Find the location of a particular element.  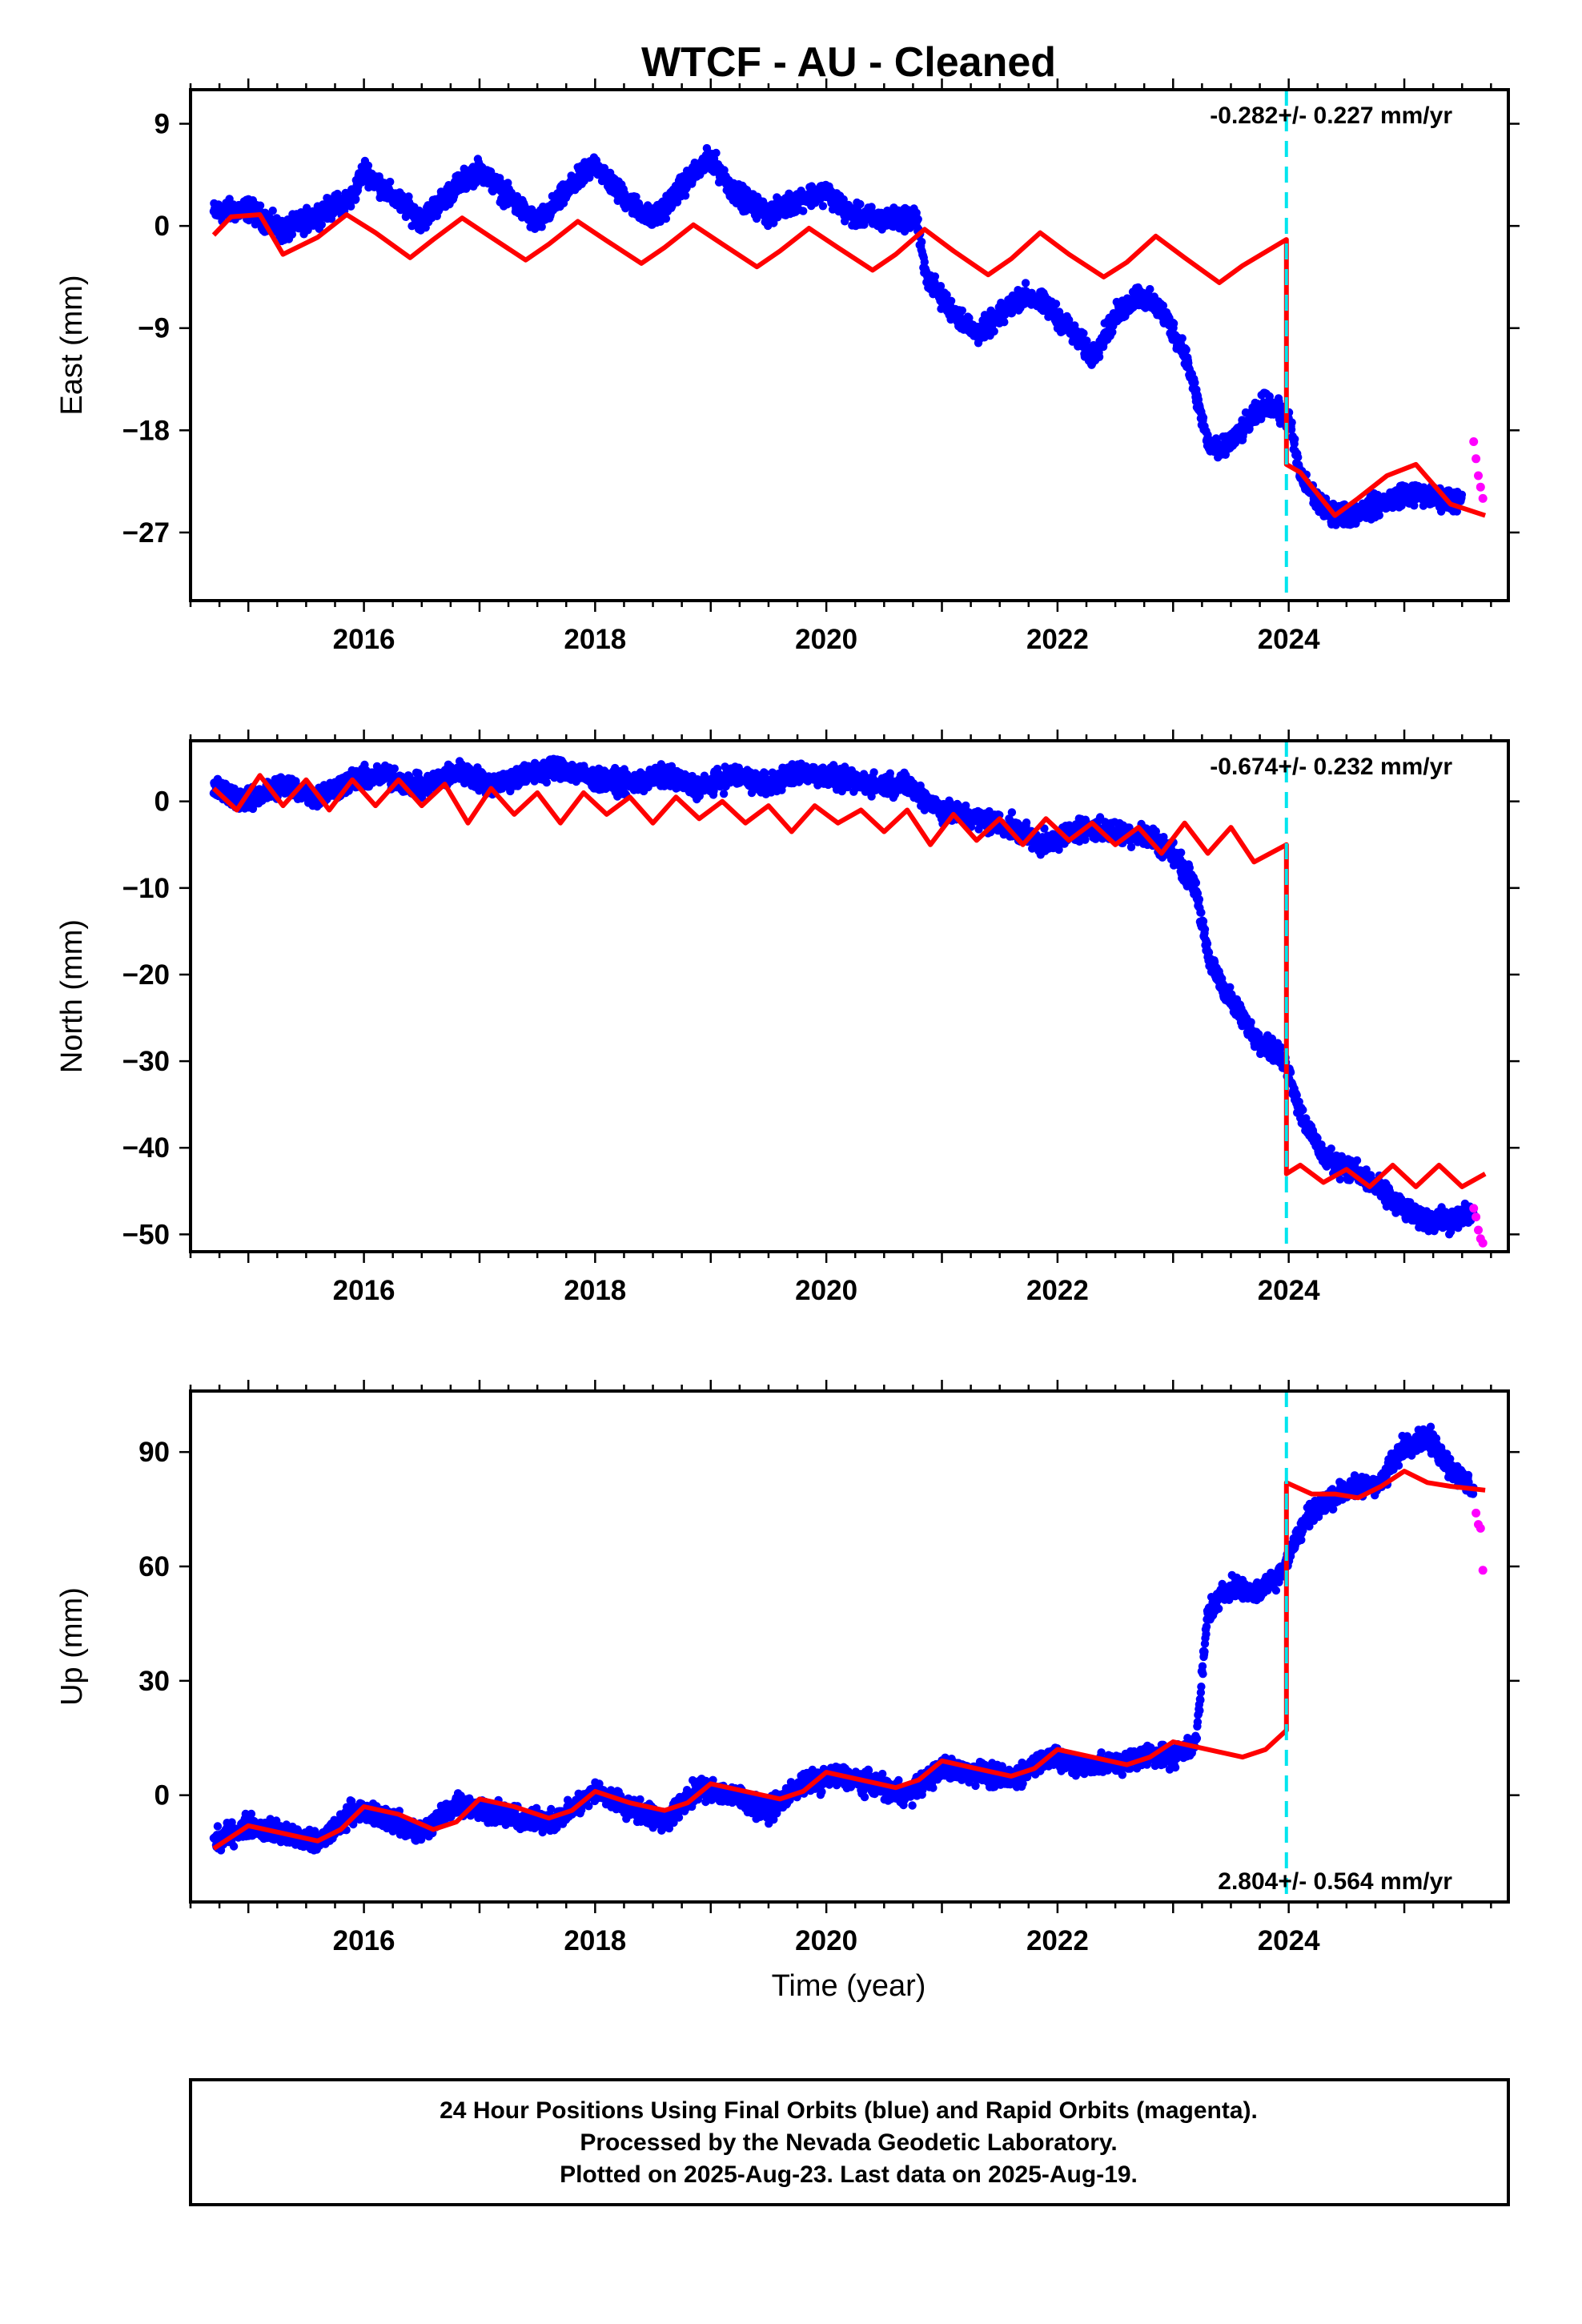

y-tick-label: −9 is located at coordinates (154, 329).